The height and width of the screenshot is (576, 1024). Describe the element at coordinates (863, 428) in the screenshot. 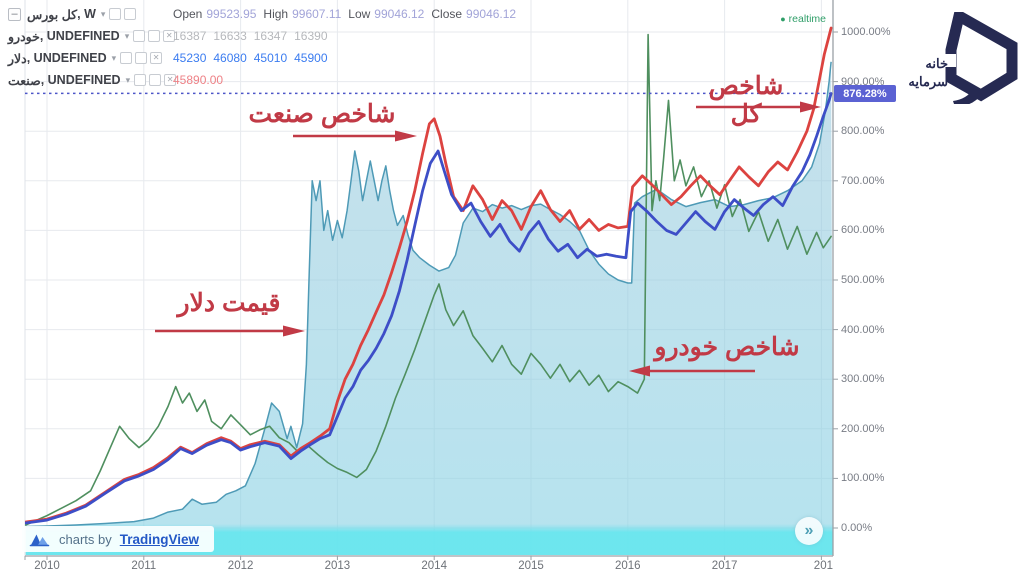

I see `y-axis-label: 200.00%` at that location.